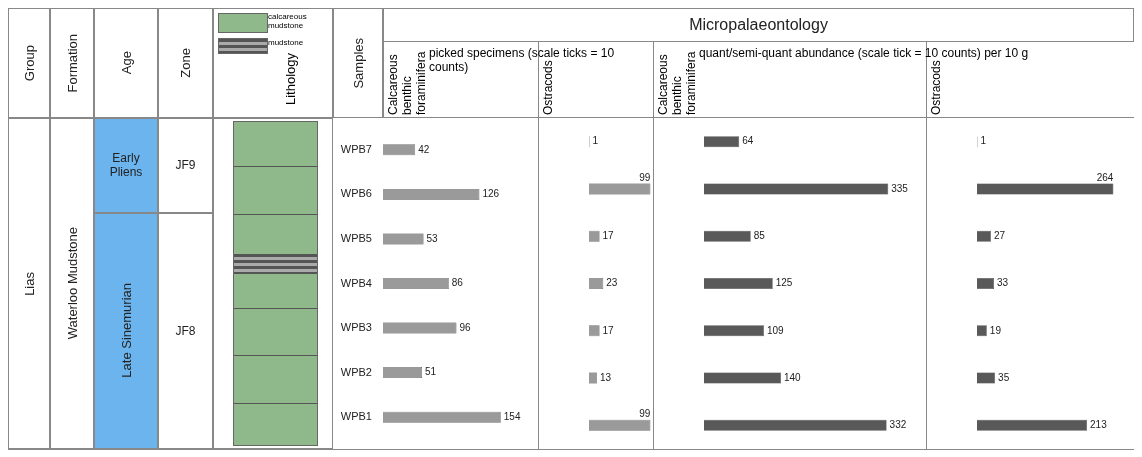 Image resolution: width=1142 pixels, height=457 pixels. I want to click on y-tick-label: WPB1, so click(356, 416).